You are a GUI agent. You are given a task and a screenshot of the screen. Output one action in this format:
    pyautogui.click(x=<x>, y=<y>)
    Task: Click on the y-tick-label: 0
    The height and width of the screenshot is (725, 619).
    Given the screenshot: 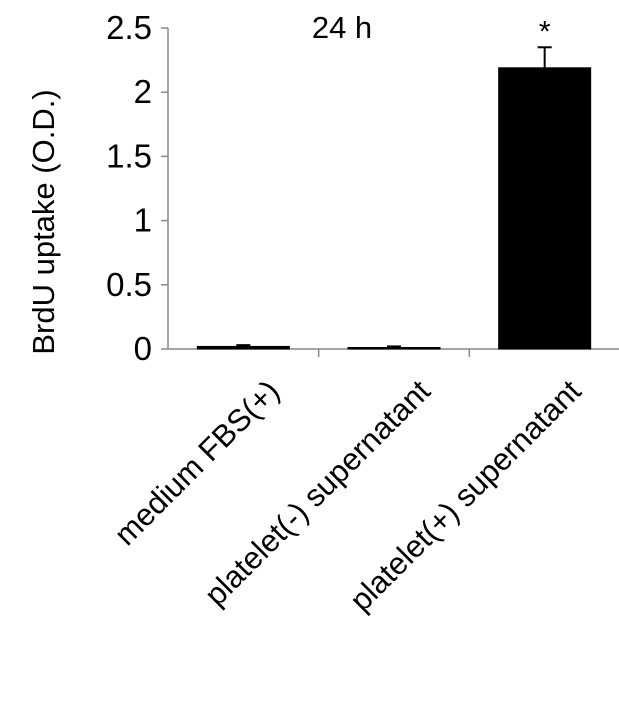 What is the action you would take?
    pyautogui.click(x=143, y=348)
    